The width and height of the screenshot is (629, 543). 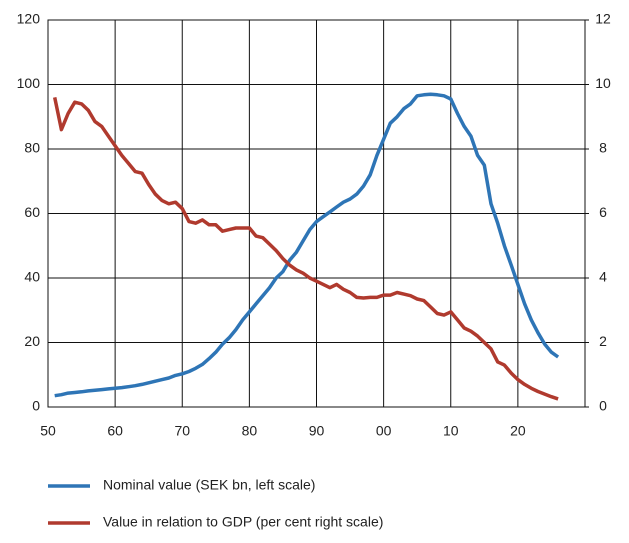 What do you see at coordinates (32, 212) in the screenshot?
I see `y-tick-label: 60` at bounding box center [32, 212].